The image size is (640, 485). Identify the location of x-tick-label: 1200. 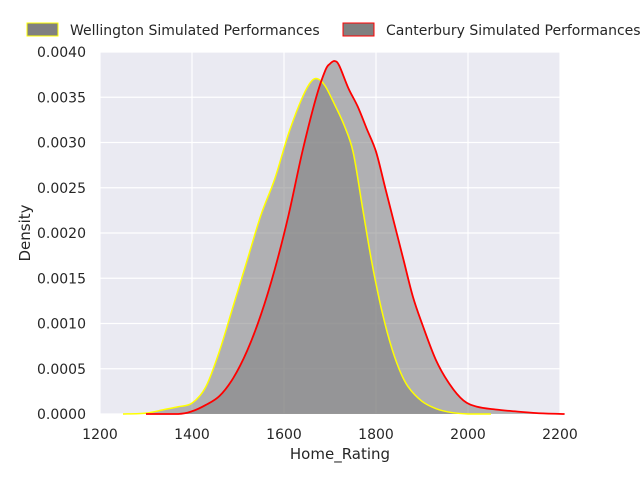
(100, 435).